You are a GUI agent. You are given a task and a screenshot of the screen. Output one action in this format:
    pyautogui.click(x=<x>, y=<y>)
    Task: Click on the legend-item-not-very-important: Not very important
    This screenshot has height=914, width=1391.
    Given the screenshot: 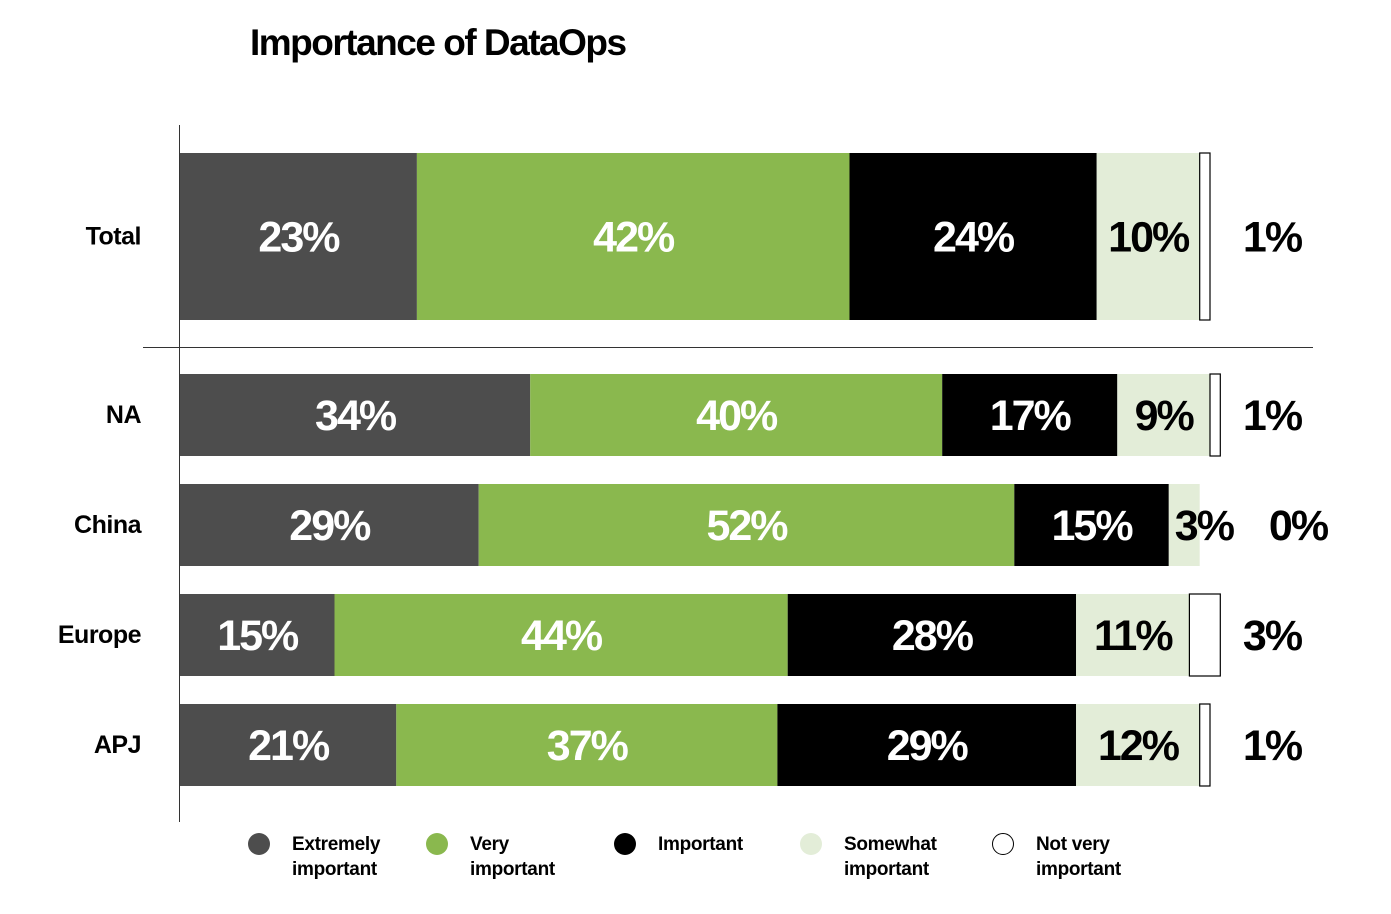 What is the action you would take?
    pyautogui.click(x=1056, y=857)
    